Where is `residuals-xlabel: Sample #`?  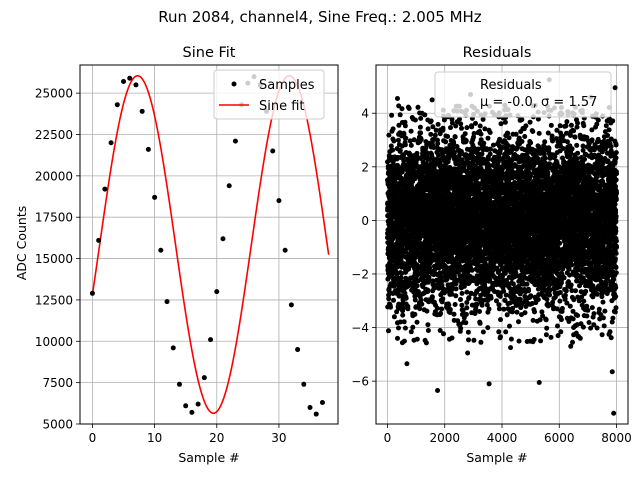 residuals-xlabel: Sample # is located at coordinates (496, 457).